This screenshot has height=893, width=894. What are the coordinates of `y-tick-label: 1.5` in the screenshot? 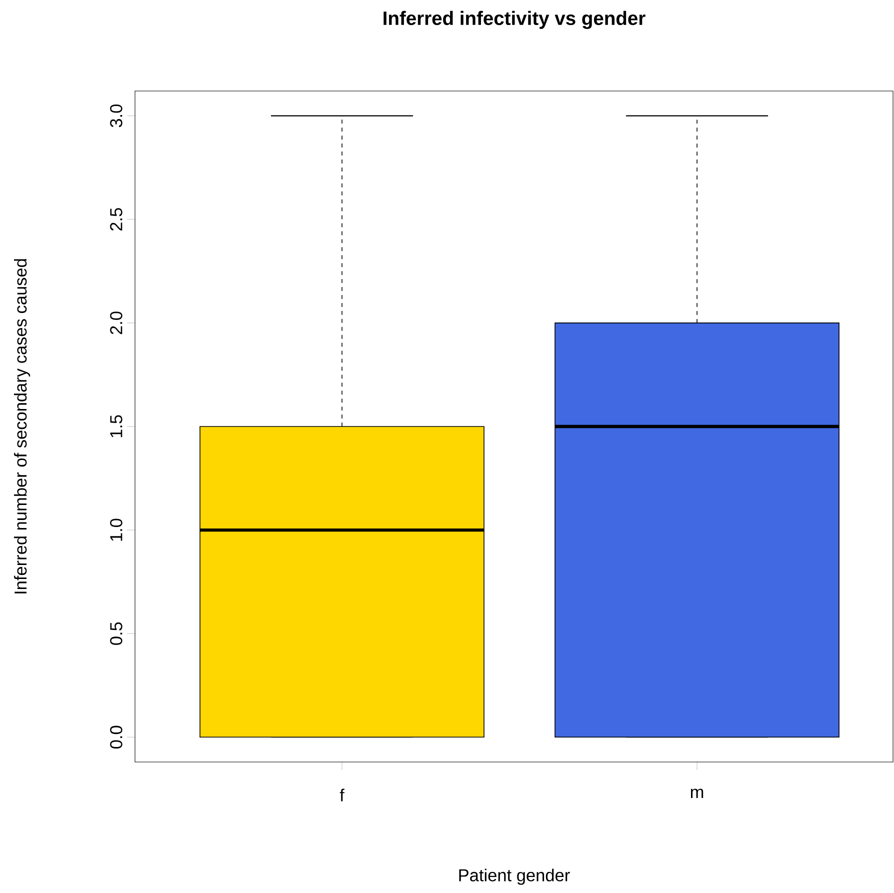 It's located at (116, 426).